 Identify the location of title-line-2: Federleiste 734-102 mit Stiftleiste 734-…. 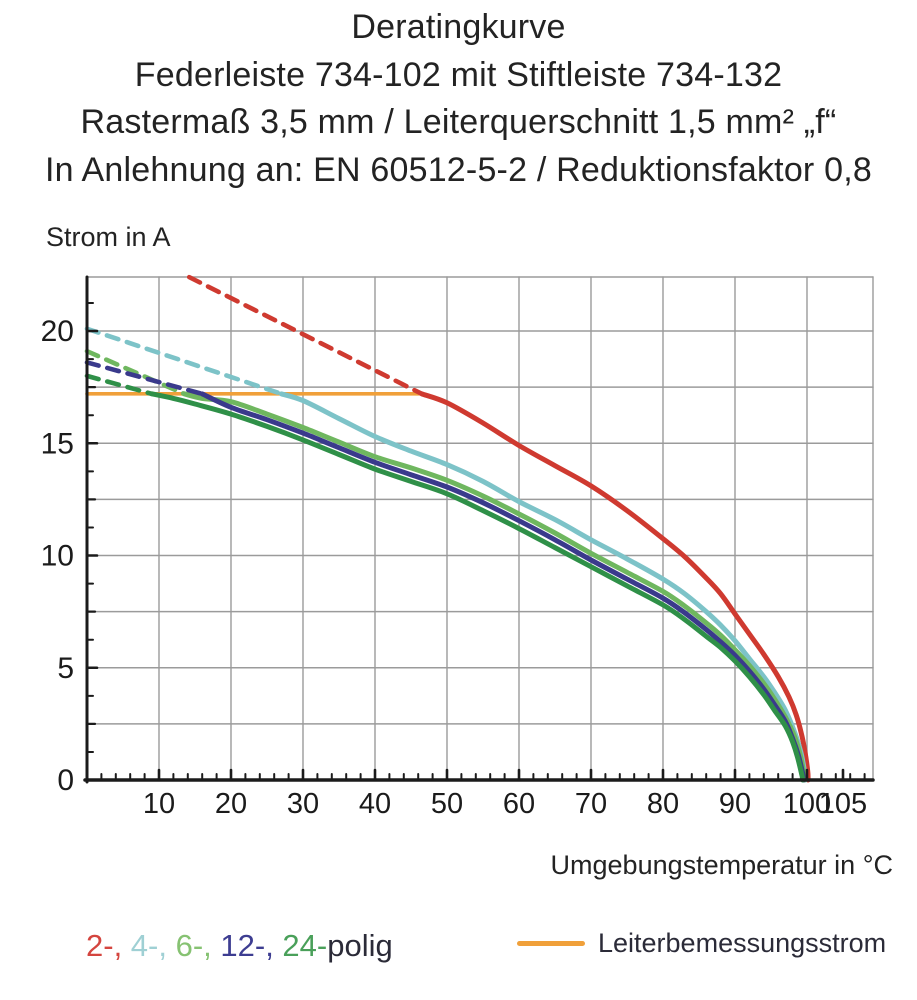
(458, 74).